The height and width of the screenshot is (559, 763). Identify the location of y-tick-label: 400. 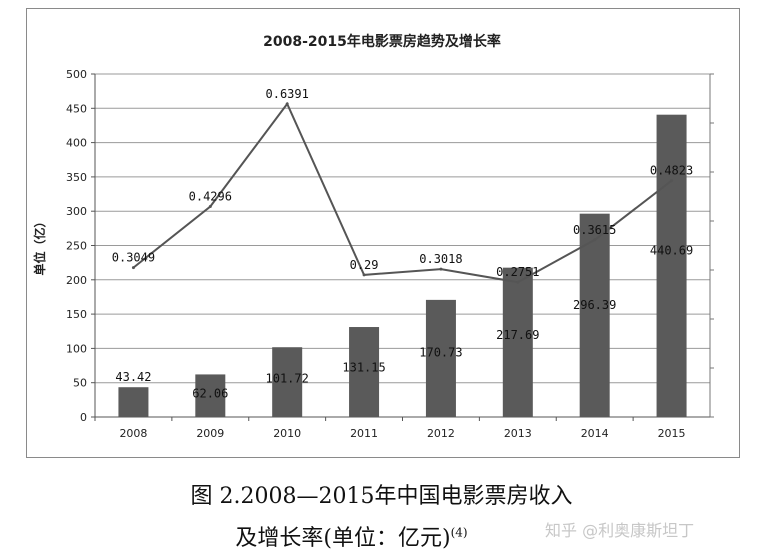
(76, 143).